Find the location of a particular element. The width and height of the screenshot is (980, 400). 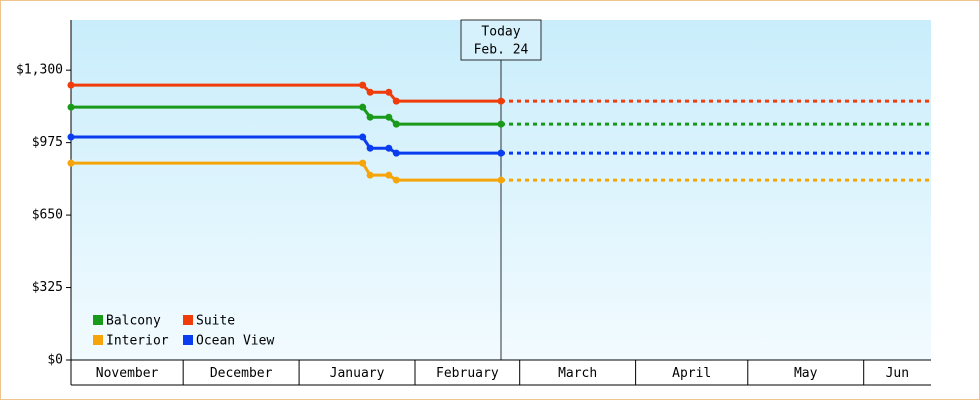

x-tick-label: January is located at coordinates (357, 373).